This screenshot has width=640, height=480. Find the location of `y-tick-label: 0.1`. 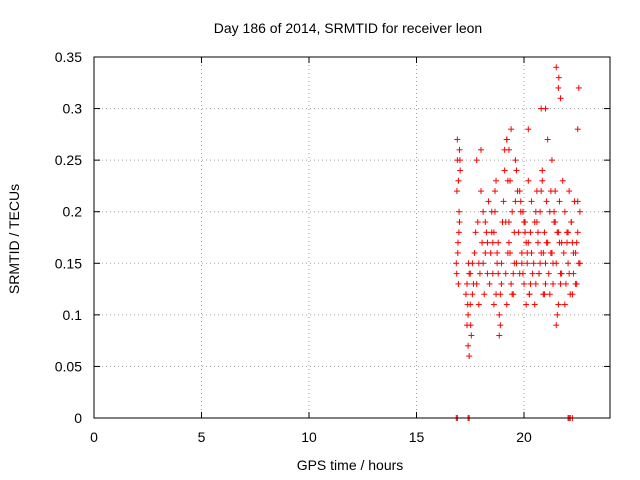

y-tick-label: 0.1 is located at coordinates (73, 315).